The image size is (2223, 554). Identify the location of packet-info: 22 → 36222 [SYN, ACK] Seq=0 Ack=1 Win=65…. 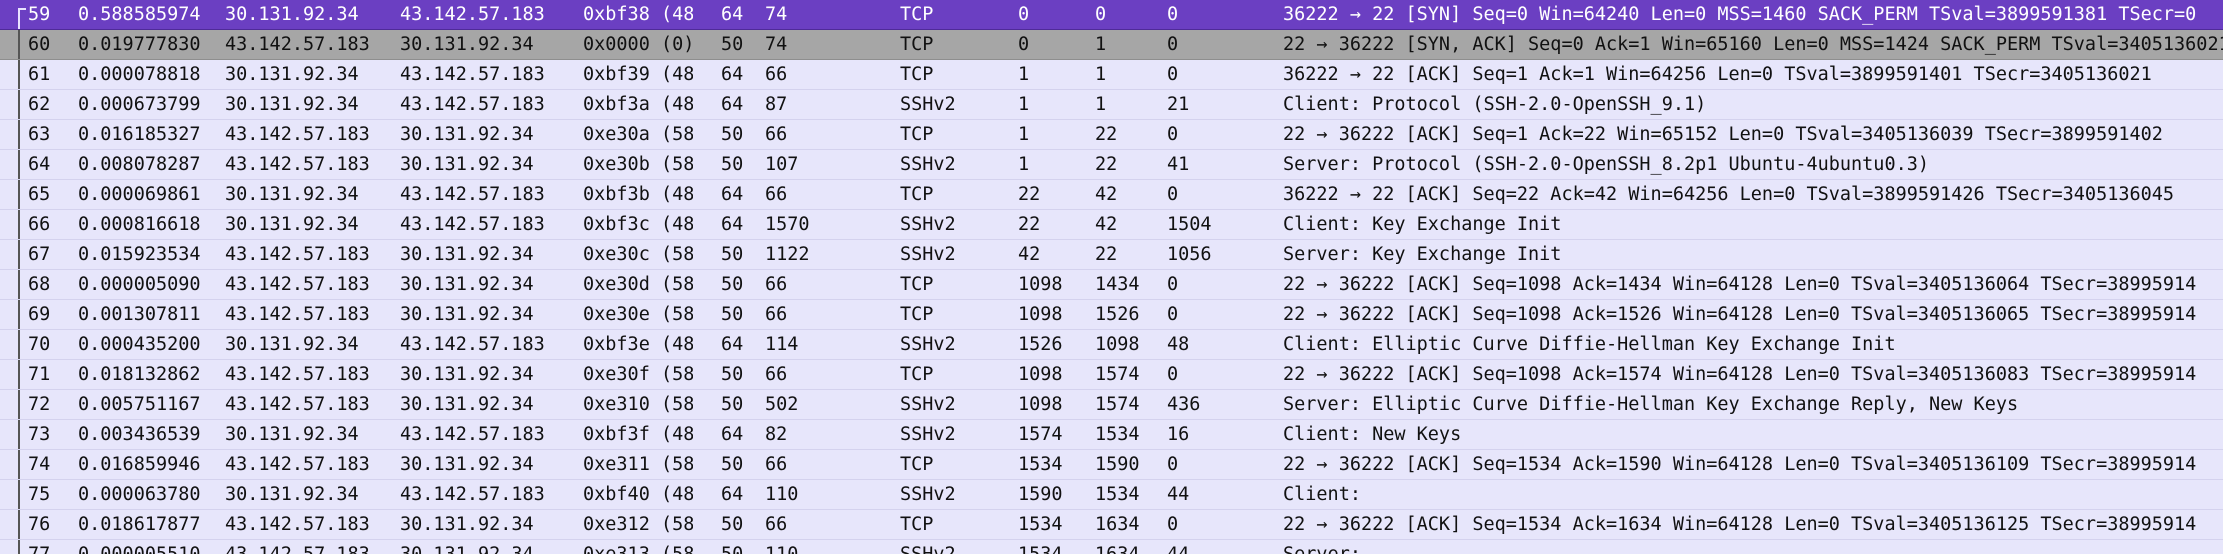
(1753, 44).